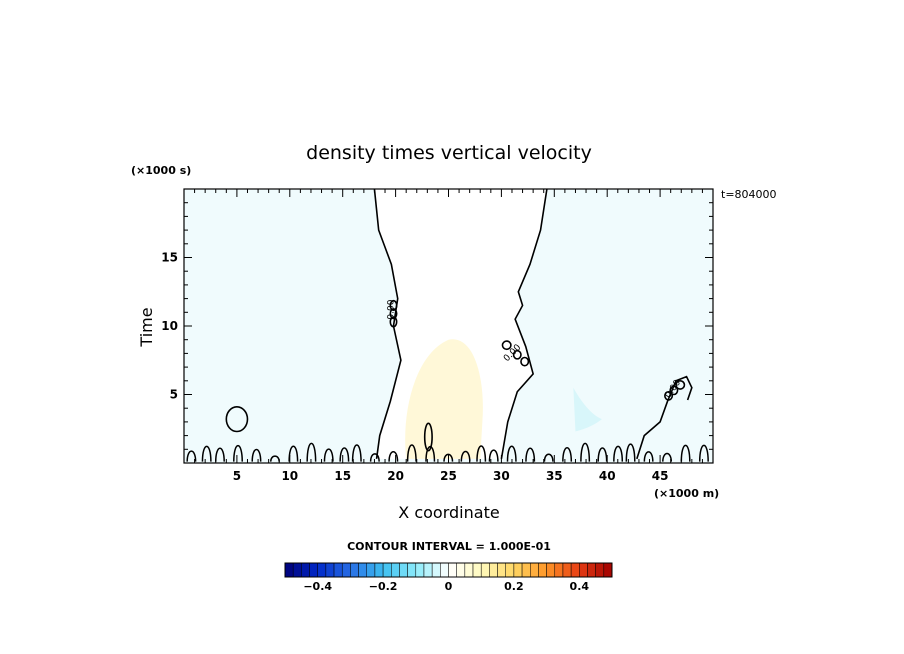 The width and height of the screenshot is (904, 654). Describe the element at coordinates (607, 476) in the screenshot. I see `x-tick-label: 40` at that location.